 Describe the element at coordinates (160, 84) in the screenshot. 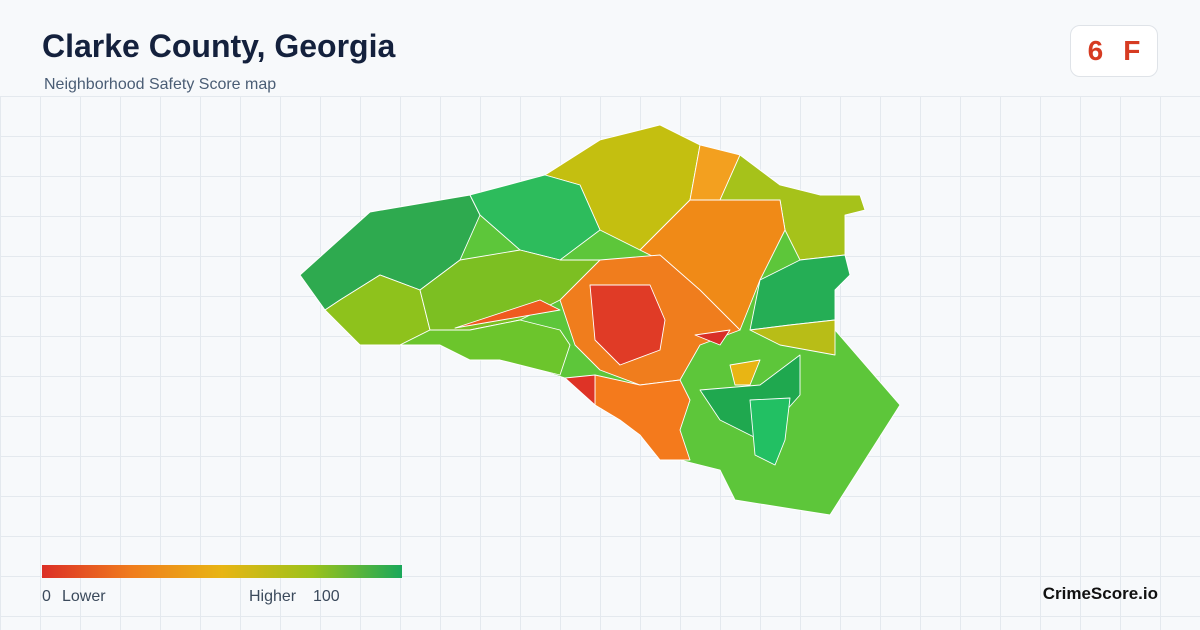

I see `subtitle: Neighborhood Safety Score map` at that location.